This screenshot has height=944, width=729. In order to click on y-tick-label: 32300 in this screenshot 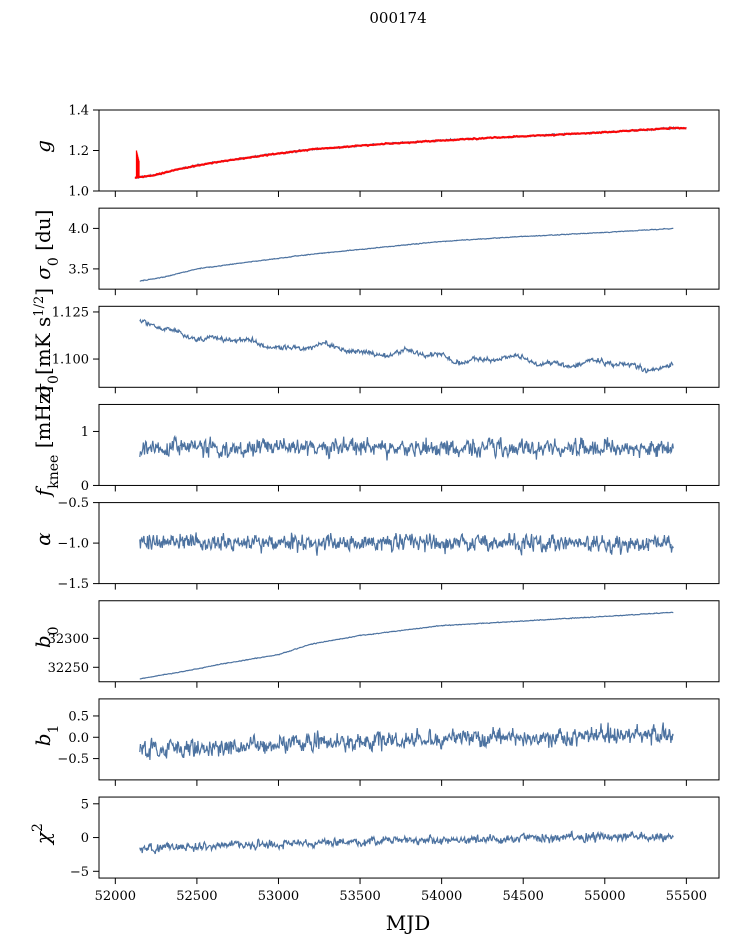, I will do `click(68, 639)`.